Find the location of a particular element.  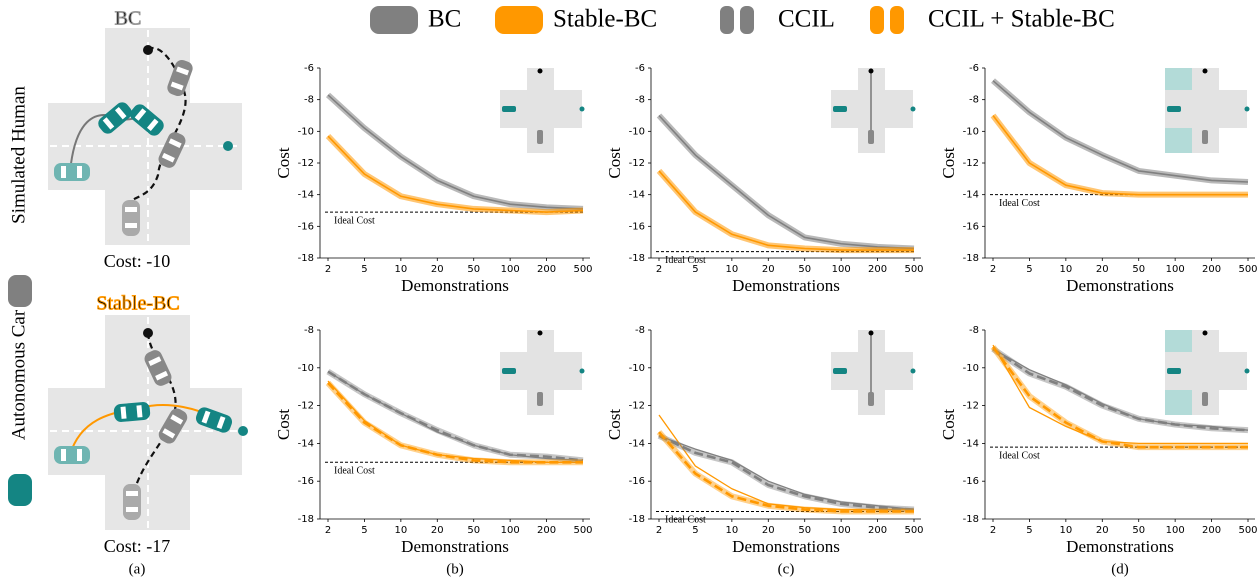

human-swatch is located at coordinates (20, 291).